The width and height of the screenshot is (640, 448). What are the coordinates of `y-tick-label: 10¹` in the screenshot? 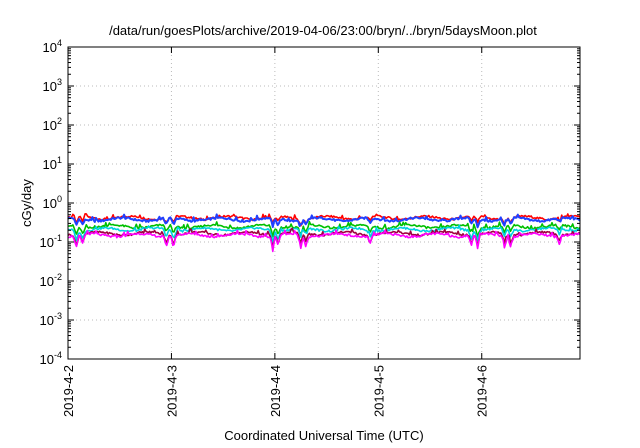 It's located at (52, 163).